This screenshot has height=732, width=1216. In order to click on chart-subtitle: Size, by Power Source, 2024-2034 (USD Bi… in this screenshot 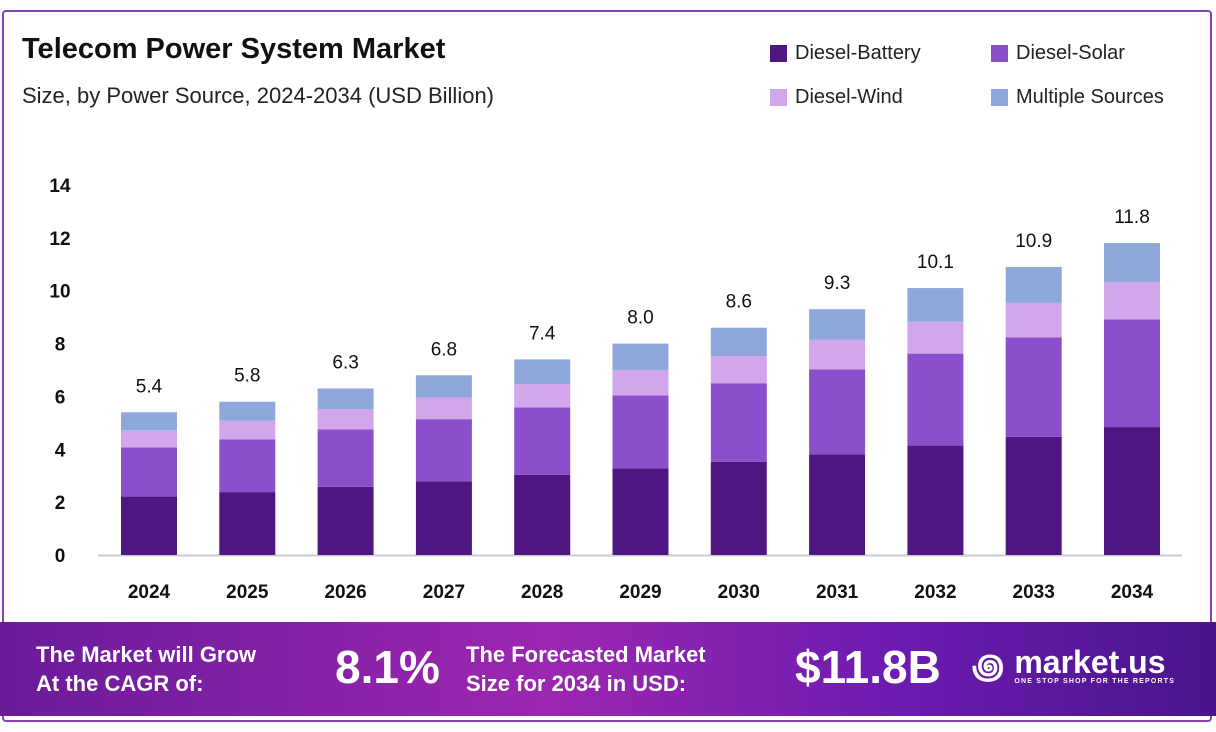, I will do `click(258, 95)`.